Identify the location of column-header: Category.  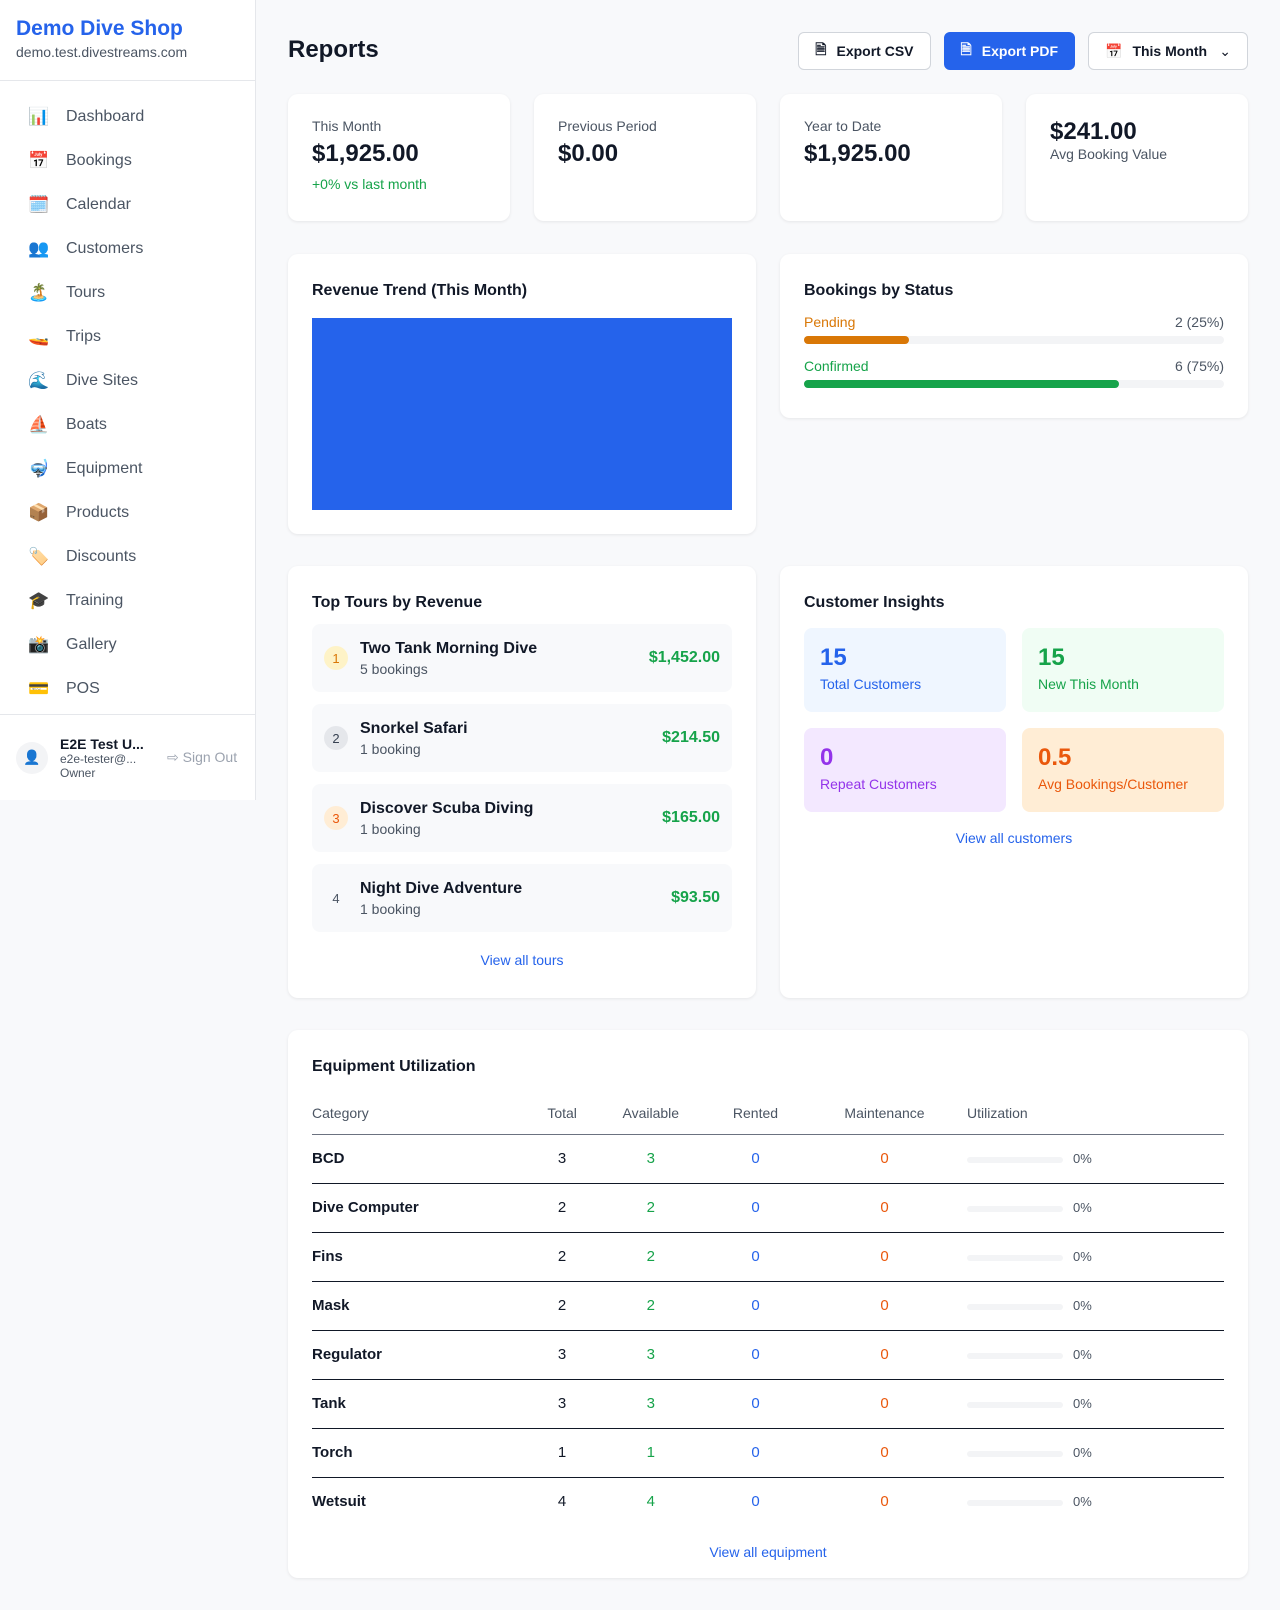
(422, 1113).